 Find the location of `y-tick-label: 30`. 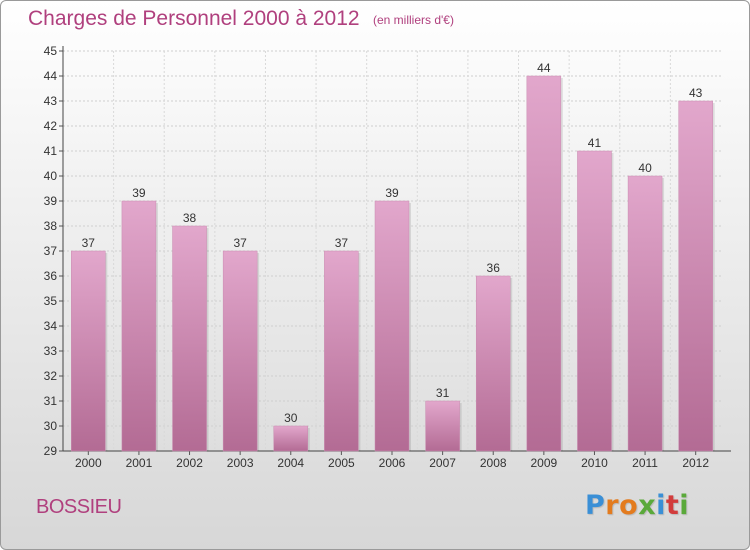

y-tick-label: 30 is located at coordinates (51, 426).